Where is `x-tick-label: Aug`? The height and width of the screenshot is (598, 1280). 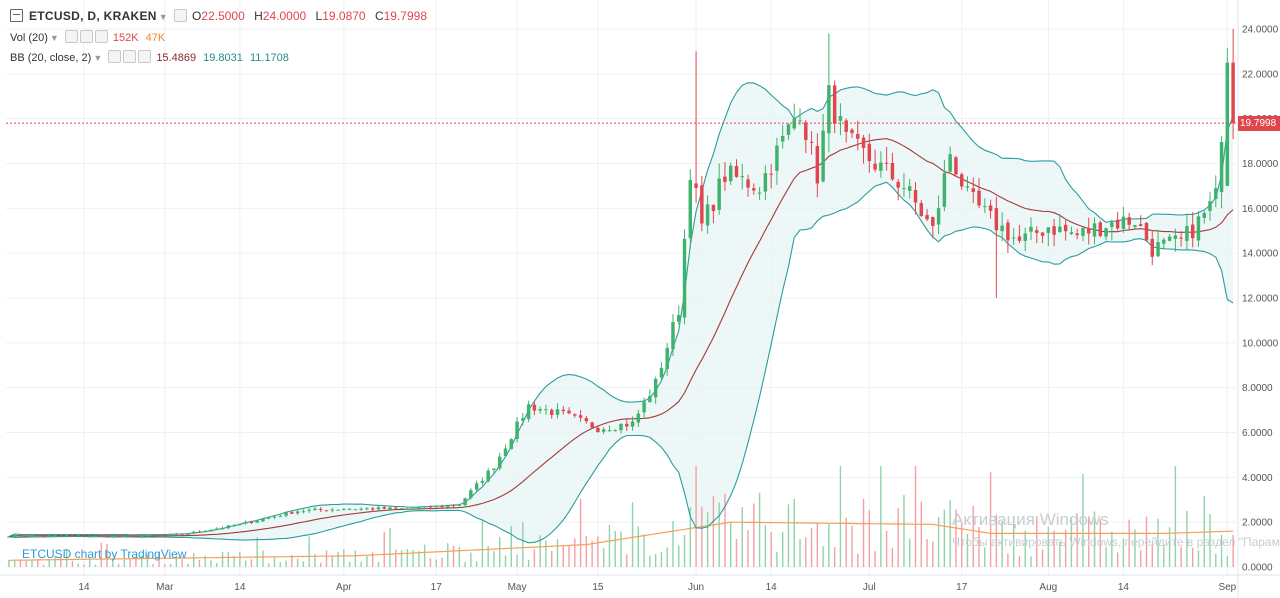 x-tick-label: Aug is located at coordinates (1048, 587).